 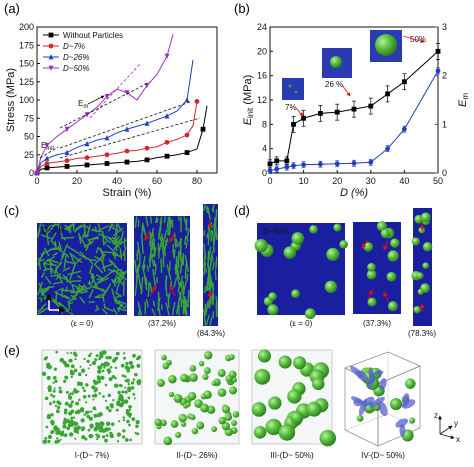 What do you see at coordinates (377, 323) in the screenshot?
I see `panel-d-caption-2: (37.3%)` at bounding box center [377, 323].